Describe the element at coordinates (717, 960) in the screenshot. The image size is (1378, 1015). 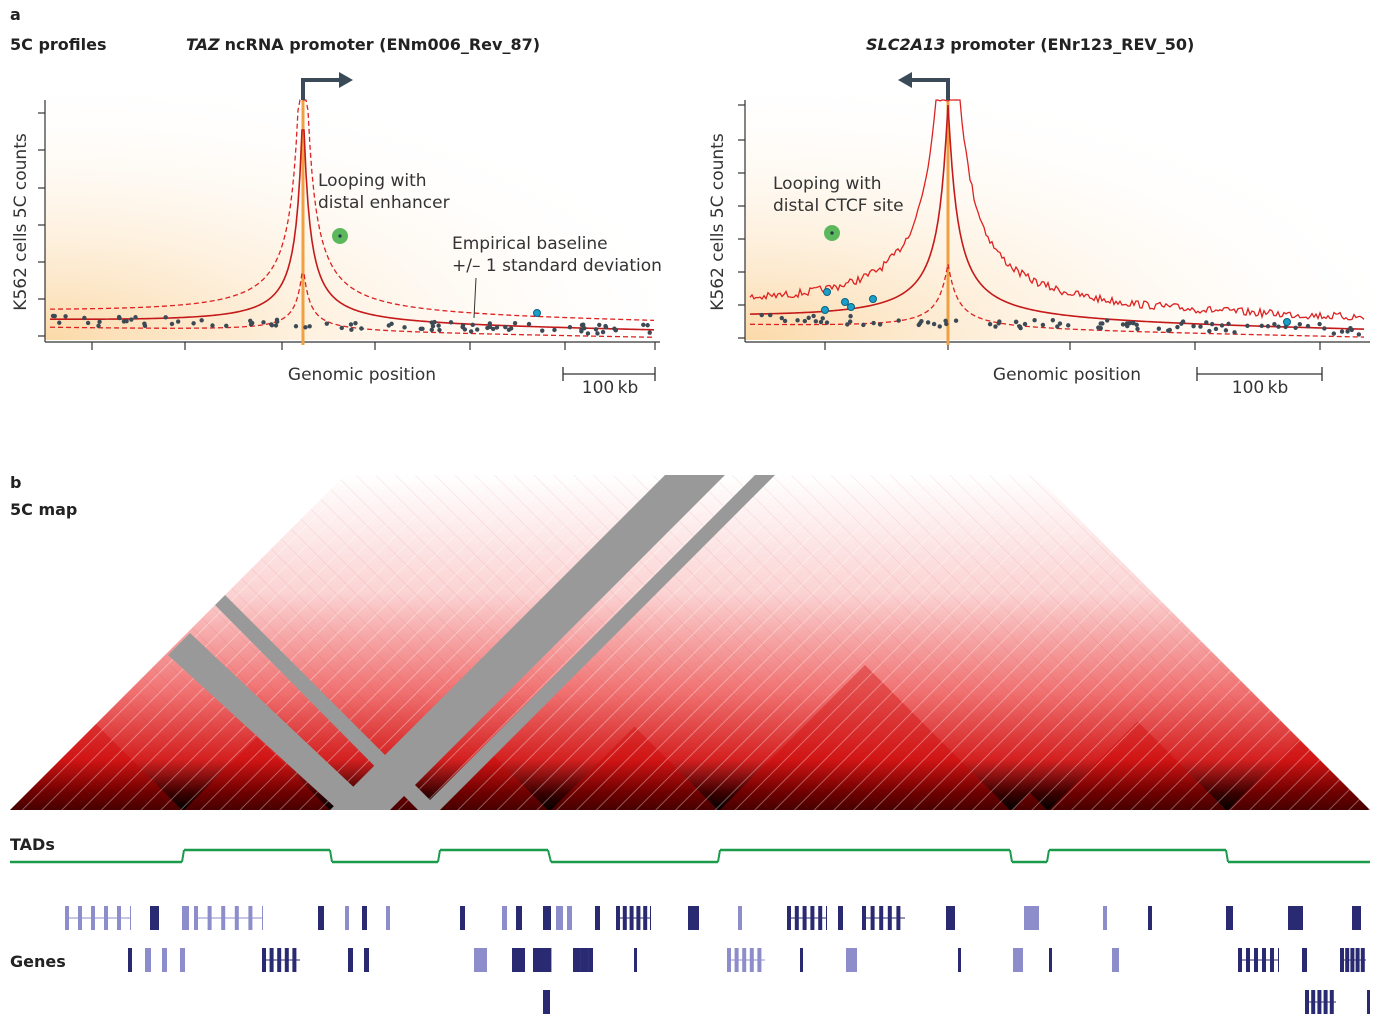
I see `genes` at that location.